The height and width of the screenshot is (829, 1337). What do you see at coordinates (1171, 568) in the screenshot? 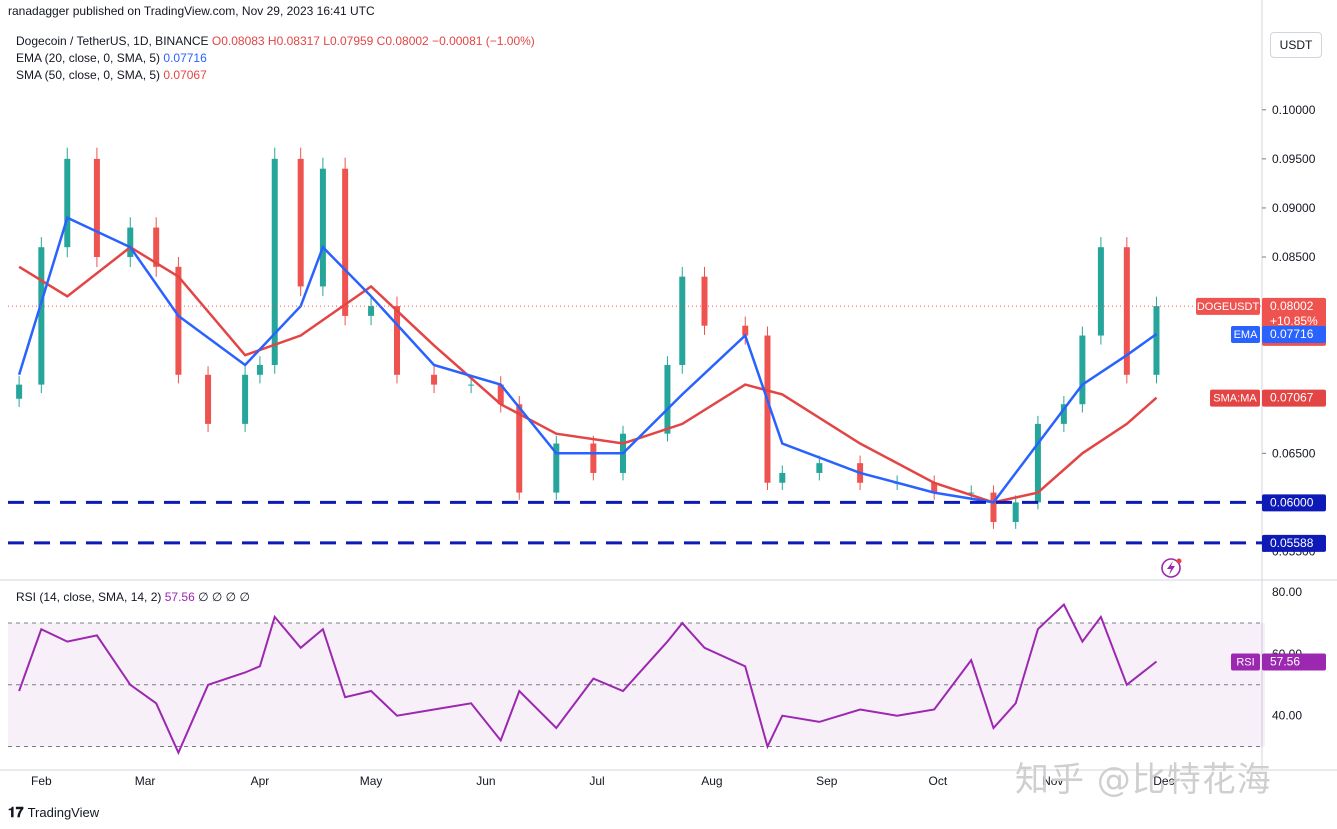
I see `lightning-icon` at bounding box center [1171, 568].